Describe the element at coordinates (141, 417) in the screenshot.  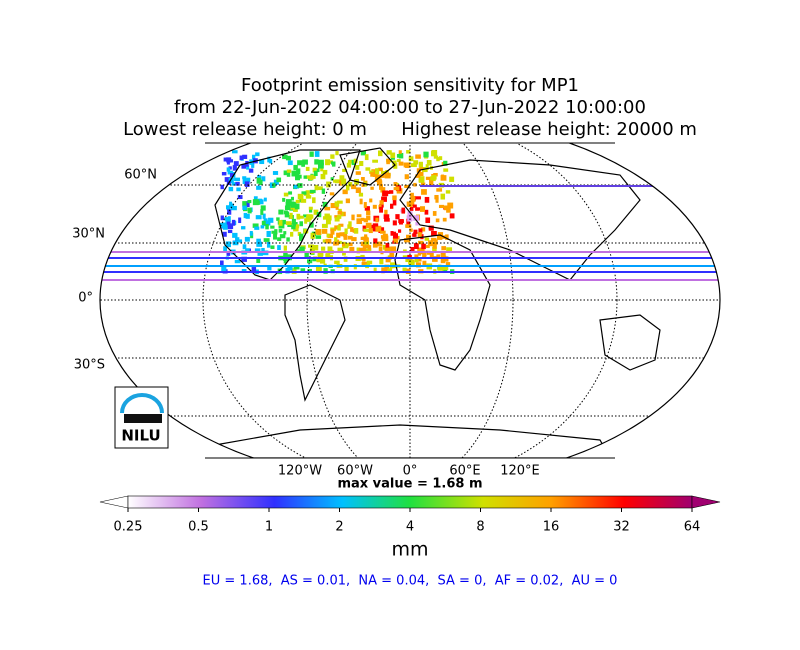
I see `logo: NILU` at that location.